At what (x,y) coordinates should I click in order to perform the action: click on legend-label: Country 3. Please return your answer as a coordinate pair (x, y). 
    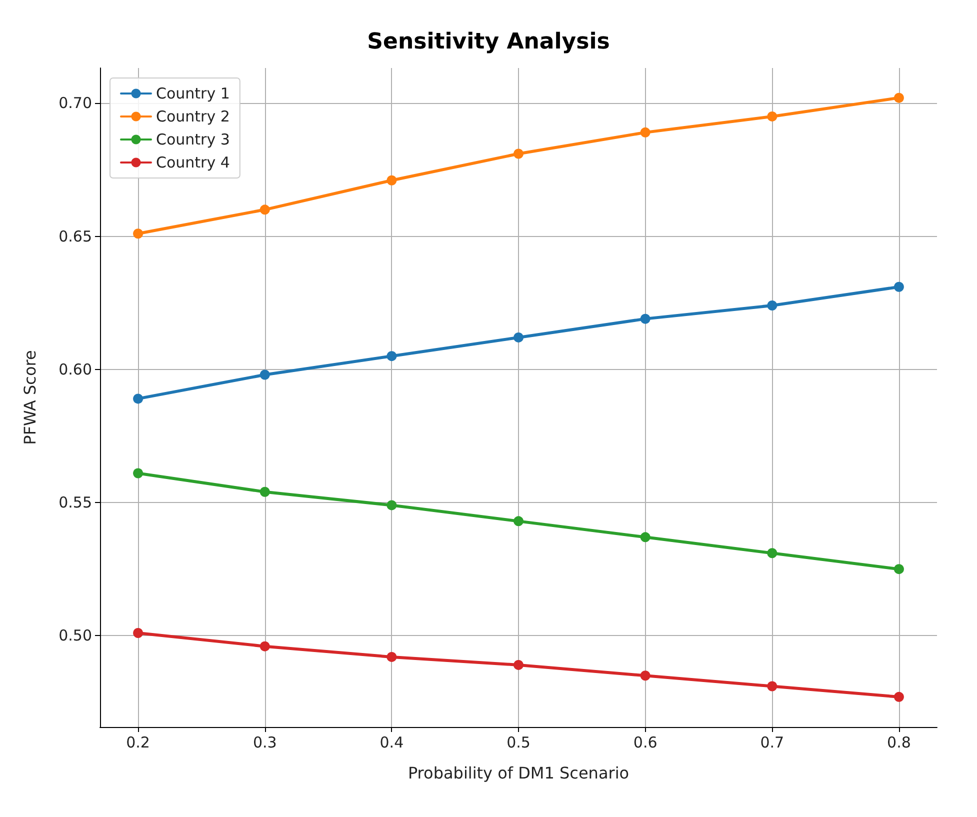
    Looking at the image, I should click on (193, 139).